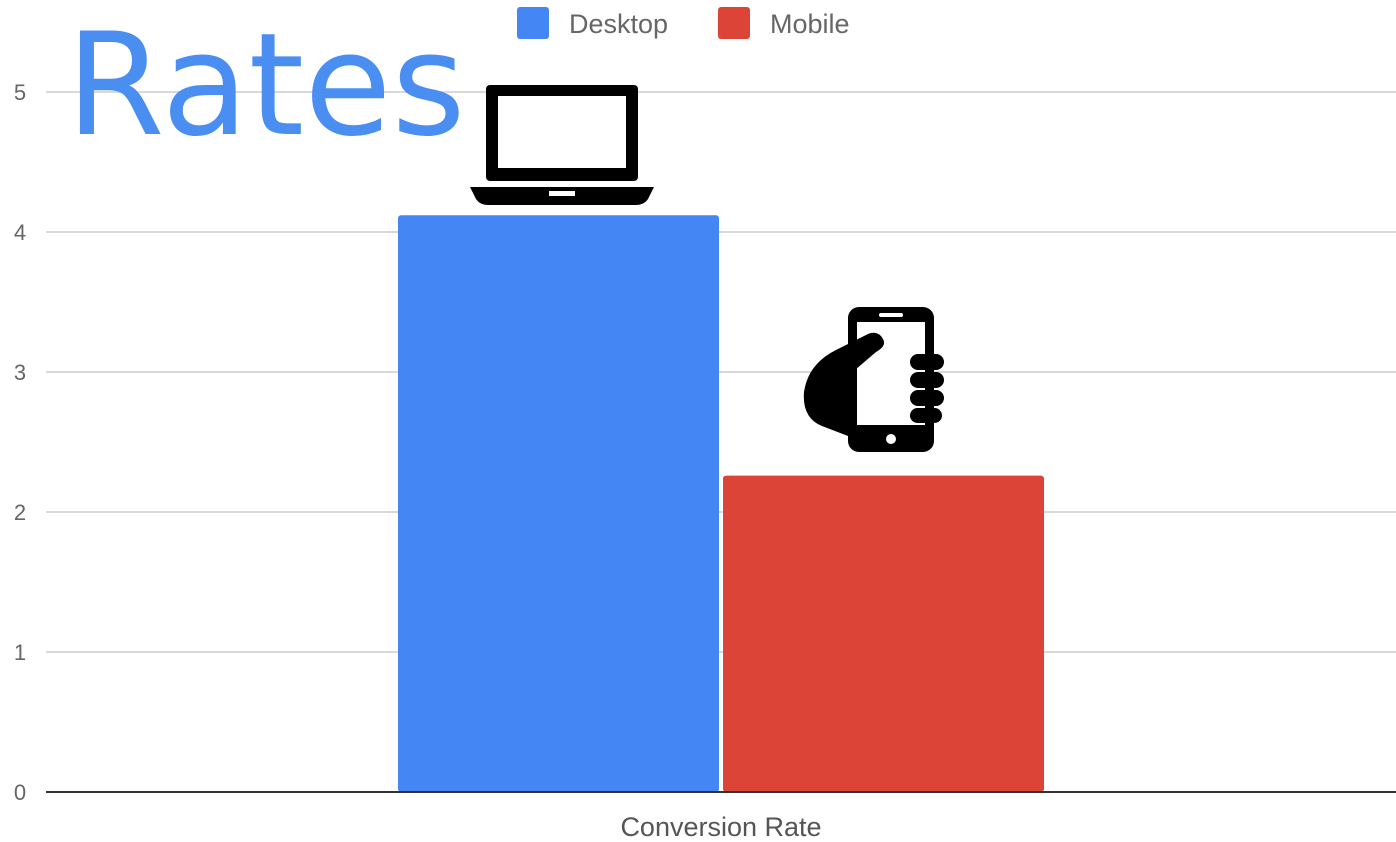  What do you see at coordinates (20, 372) in the screenshot?
I see `y-tick-label: 3` at bounding box center [20, 372].